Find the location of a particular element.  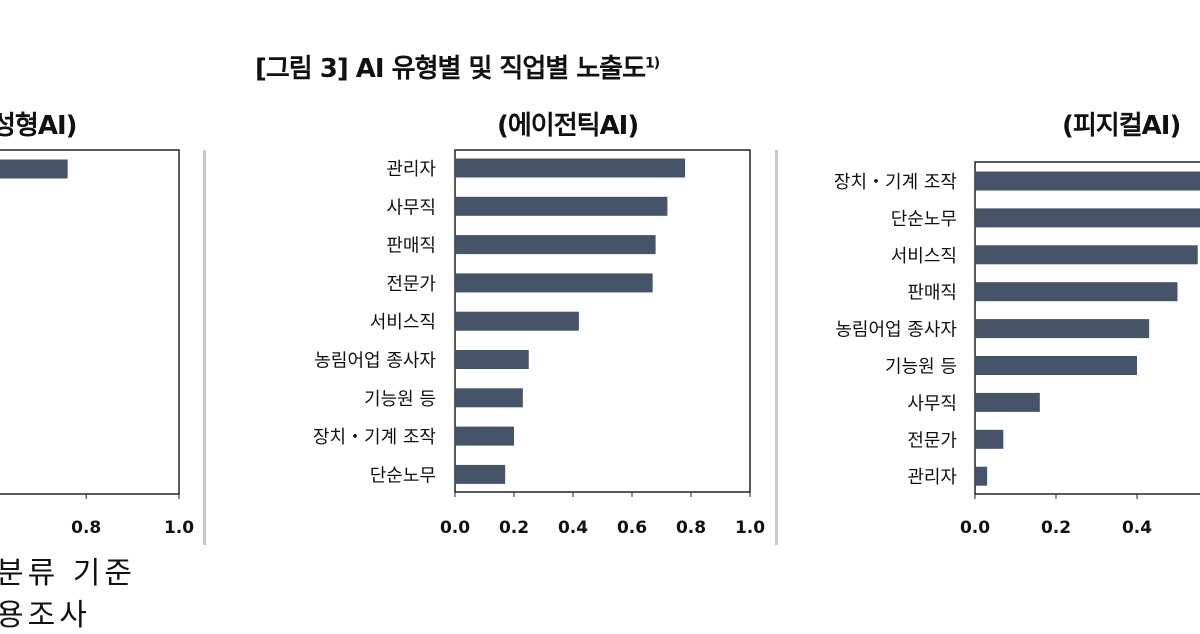

chart-divider-left is located at coordinates (204, 347).